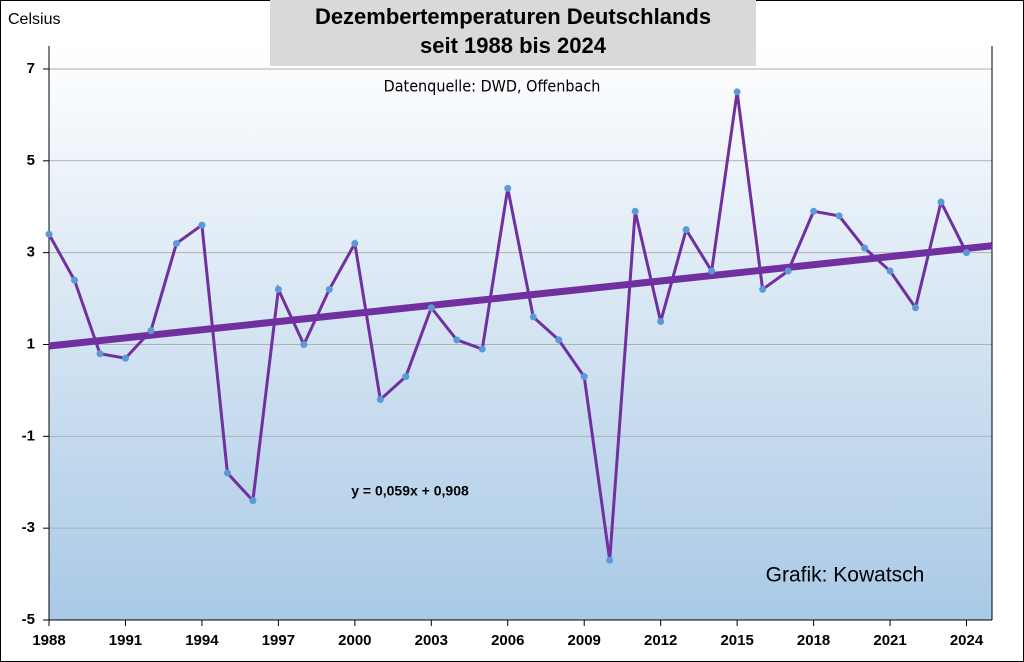 The width and height of the screenshot is (1024, 662). Describe the element at coordinates (31, 68) in the screenshot. I see `y-tick-label: 7` at that location.